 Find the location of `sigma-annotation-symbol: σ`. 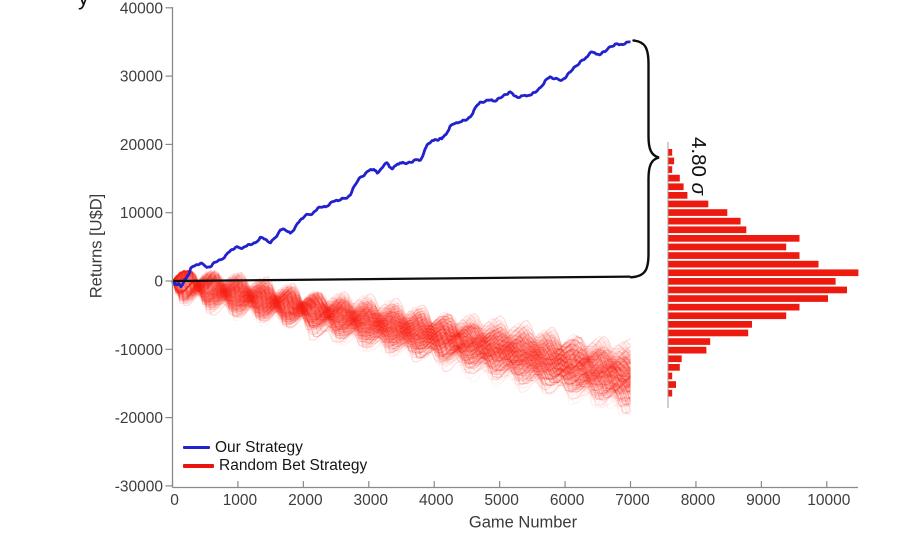

sigma-annotation-symbol: σ is located at coordinates (698, 188).